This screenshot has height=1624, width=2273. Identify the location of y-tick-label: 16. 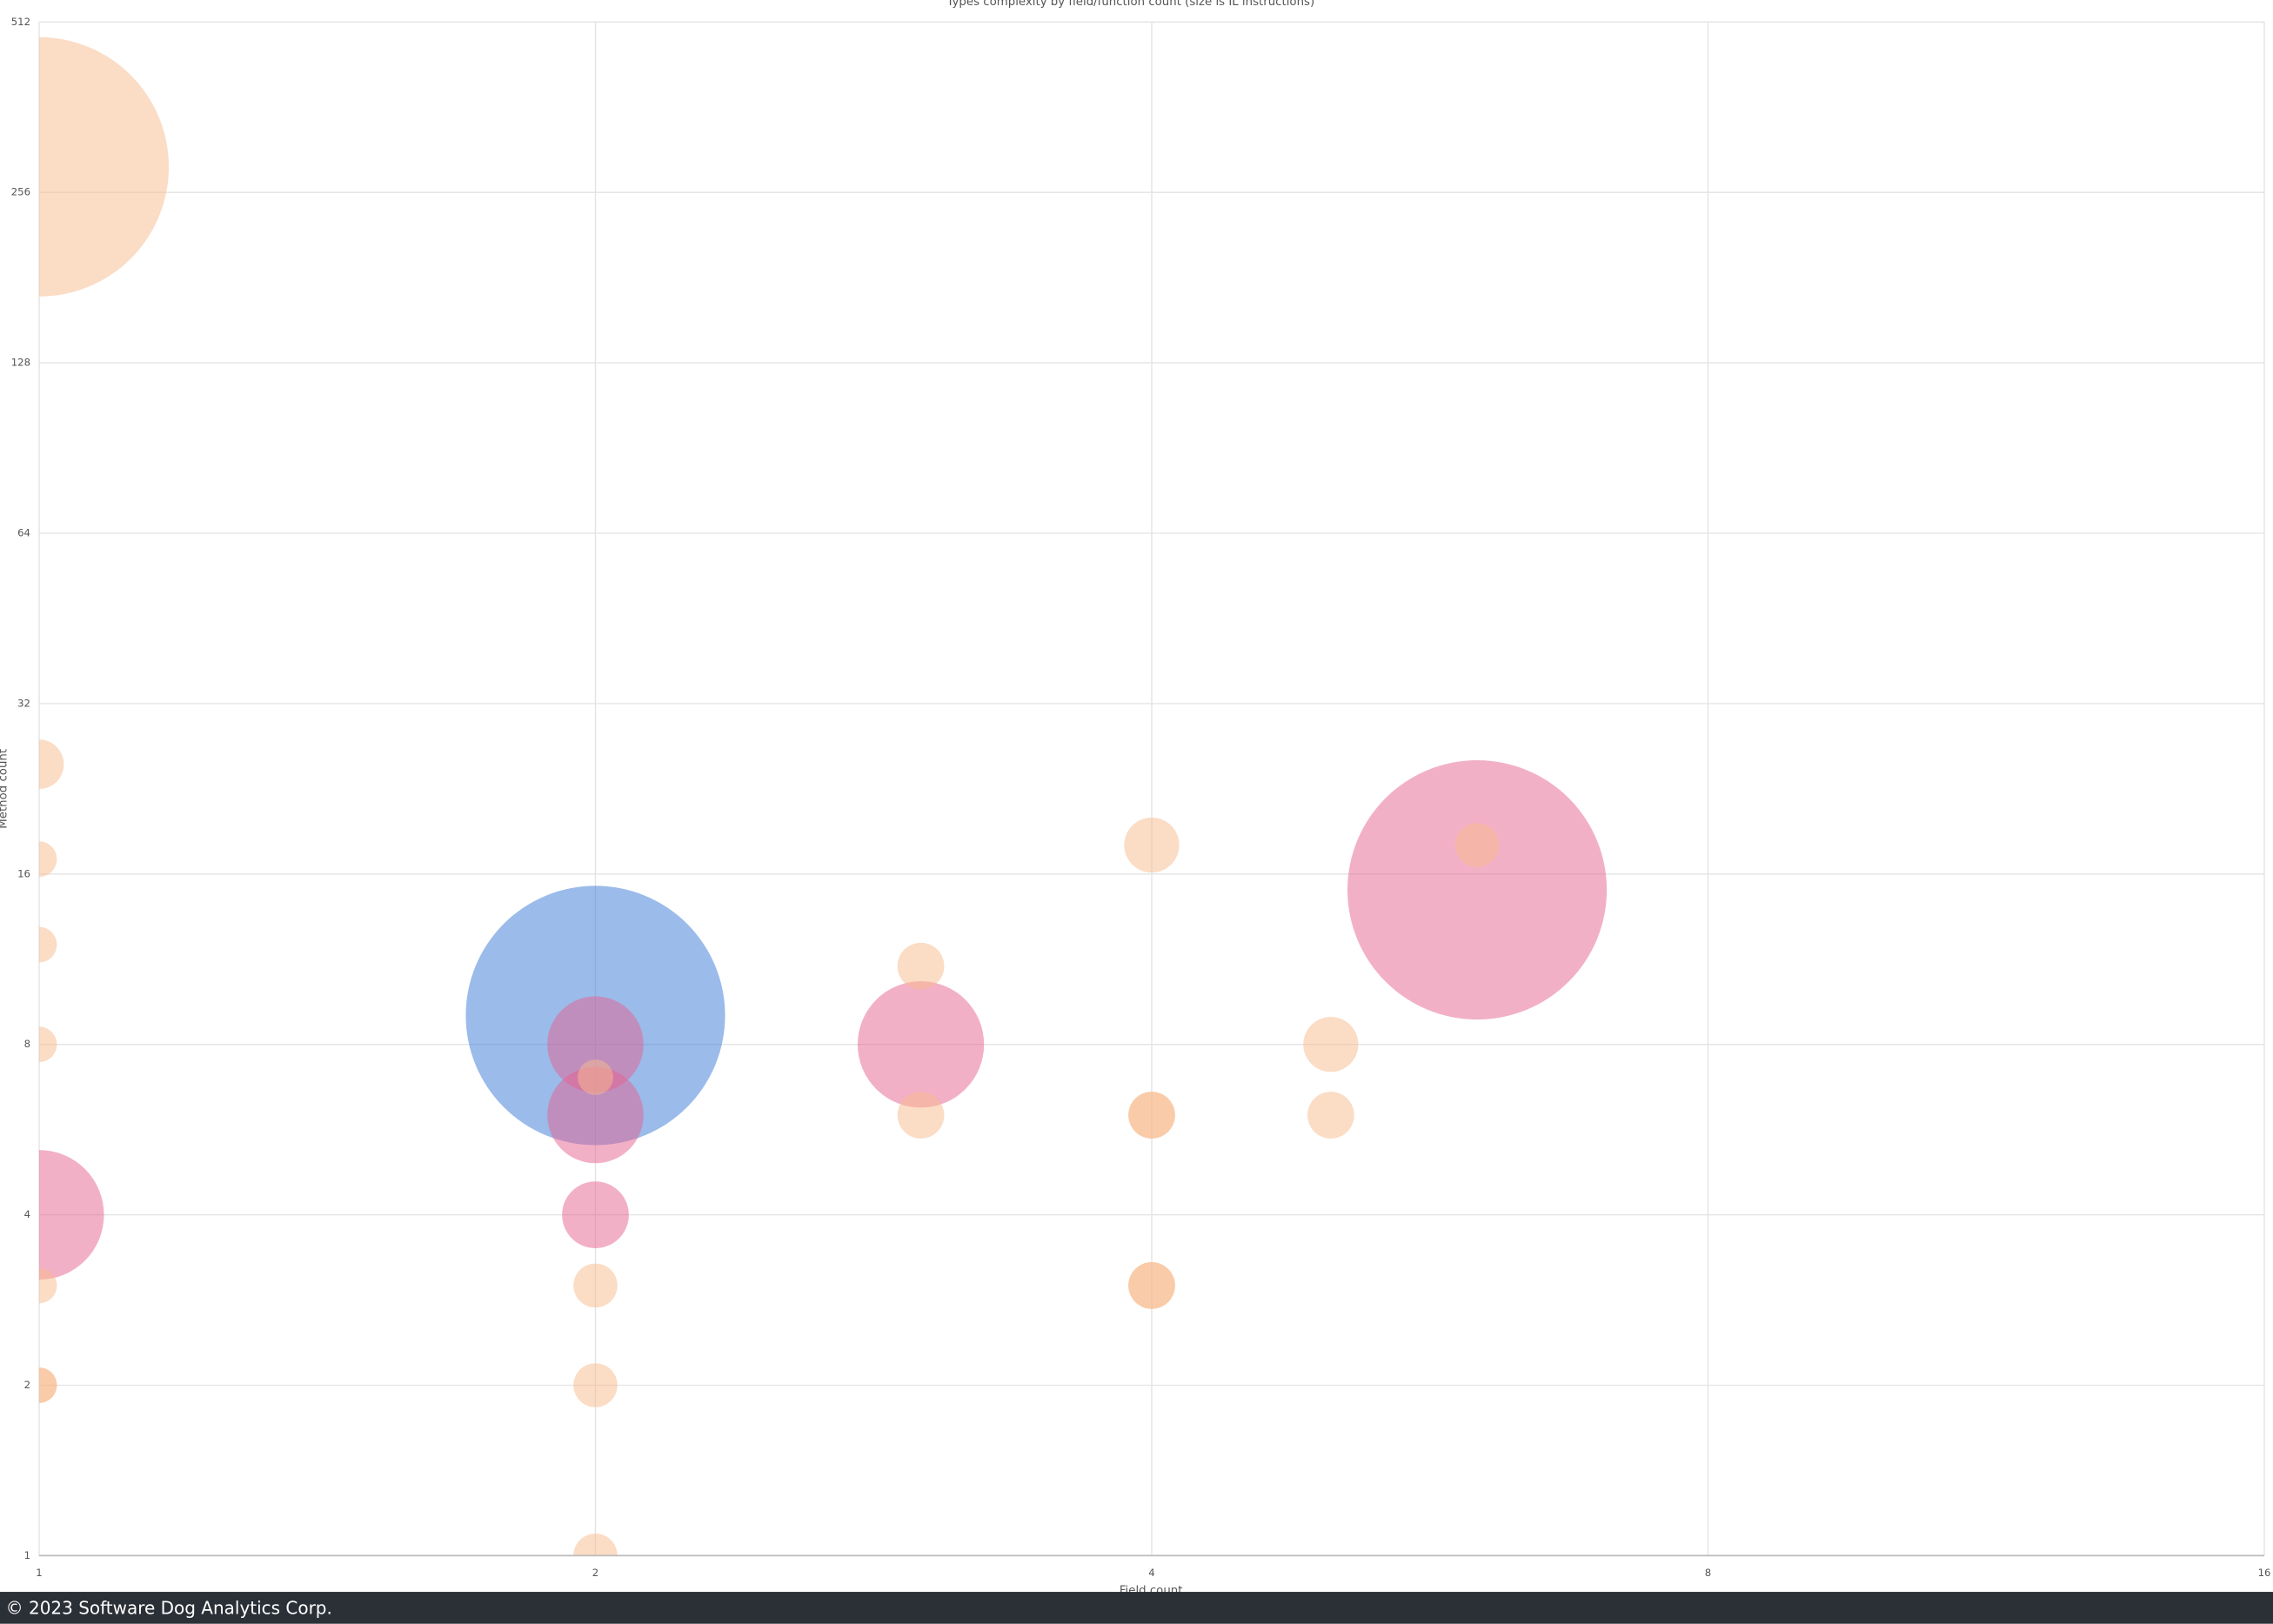
(23, 873).